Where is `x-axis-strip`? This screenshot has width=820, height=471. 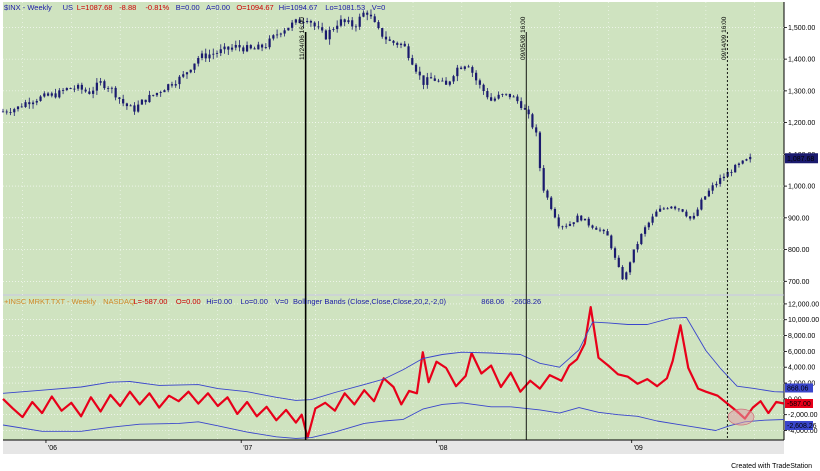 x-axis-strip is located at coordinates (393, 447).